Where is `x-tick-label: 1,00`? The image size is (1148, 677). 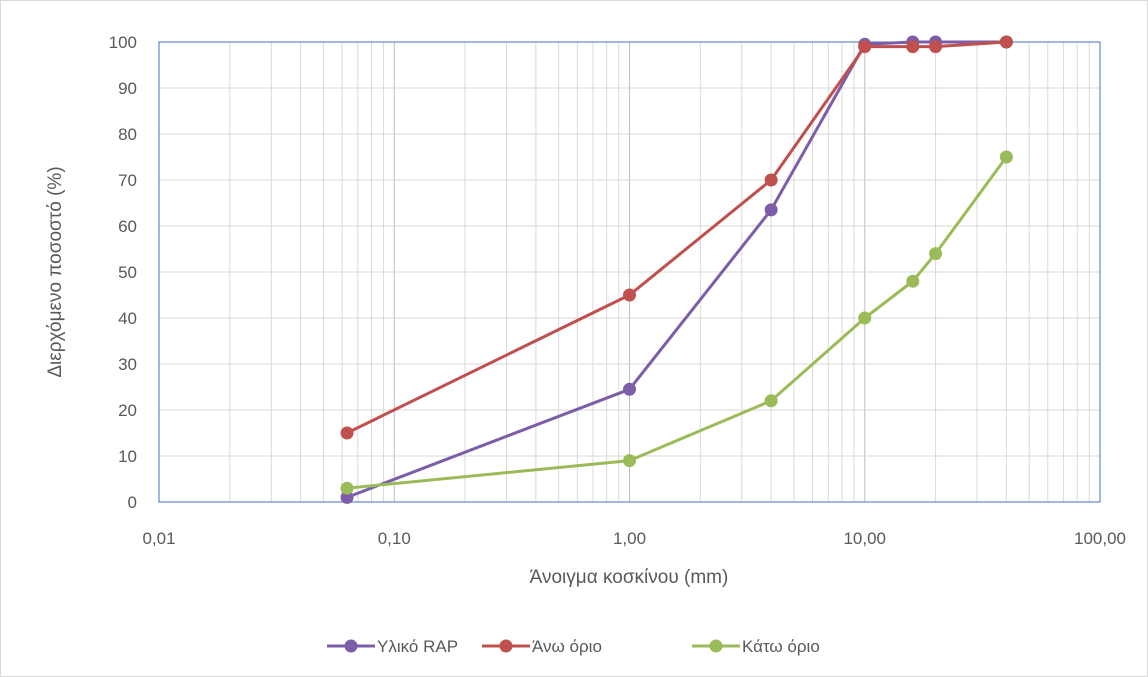 x-tick-label: 1,00 is located at coordinates (629, 538).